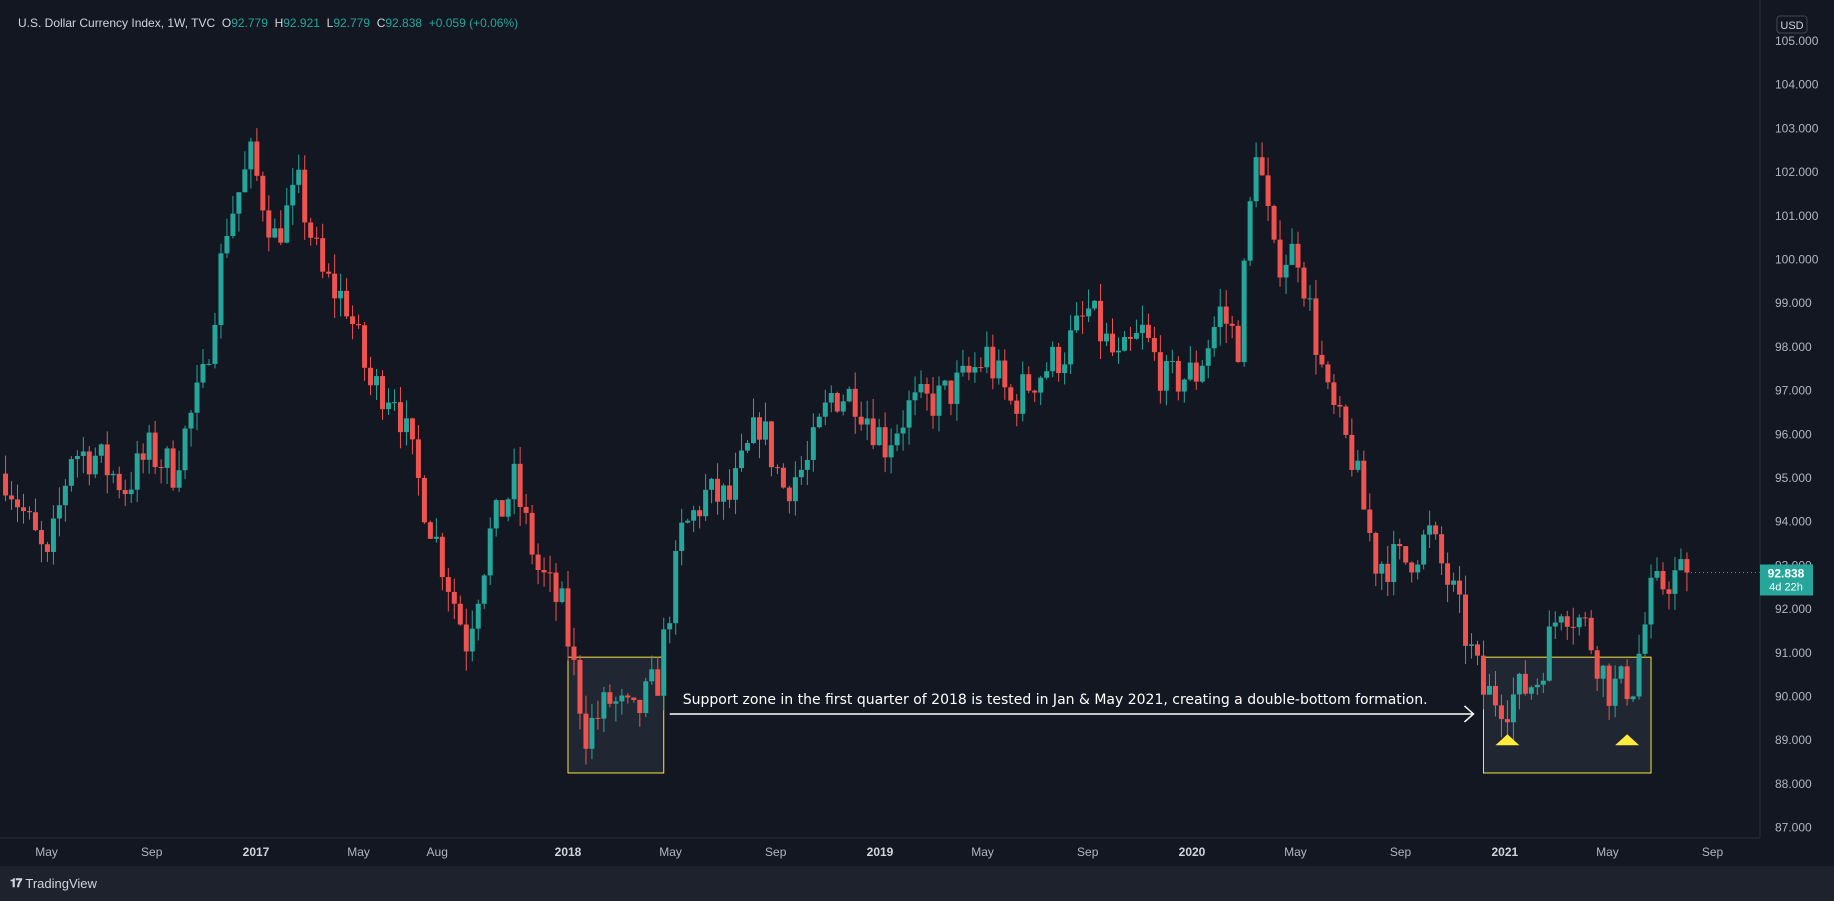  Describe the element at coordinates (1797, 216) in the screenshot. I see `y-tick-label: 101.000` at that location.